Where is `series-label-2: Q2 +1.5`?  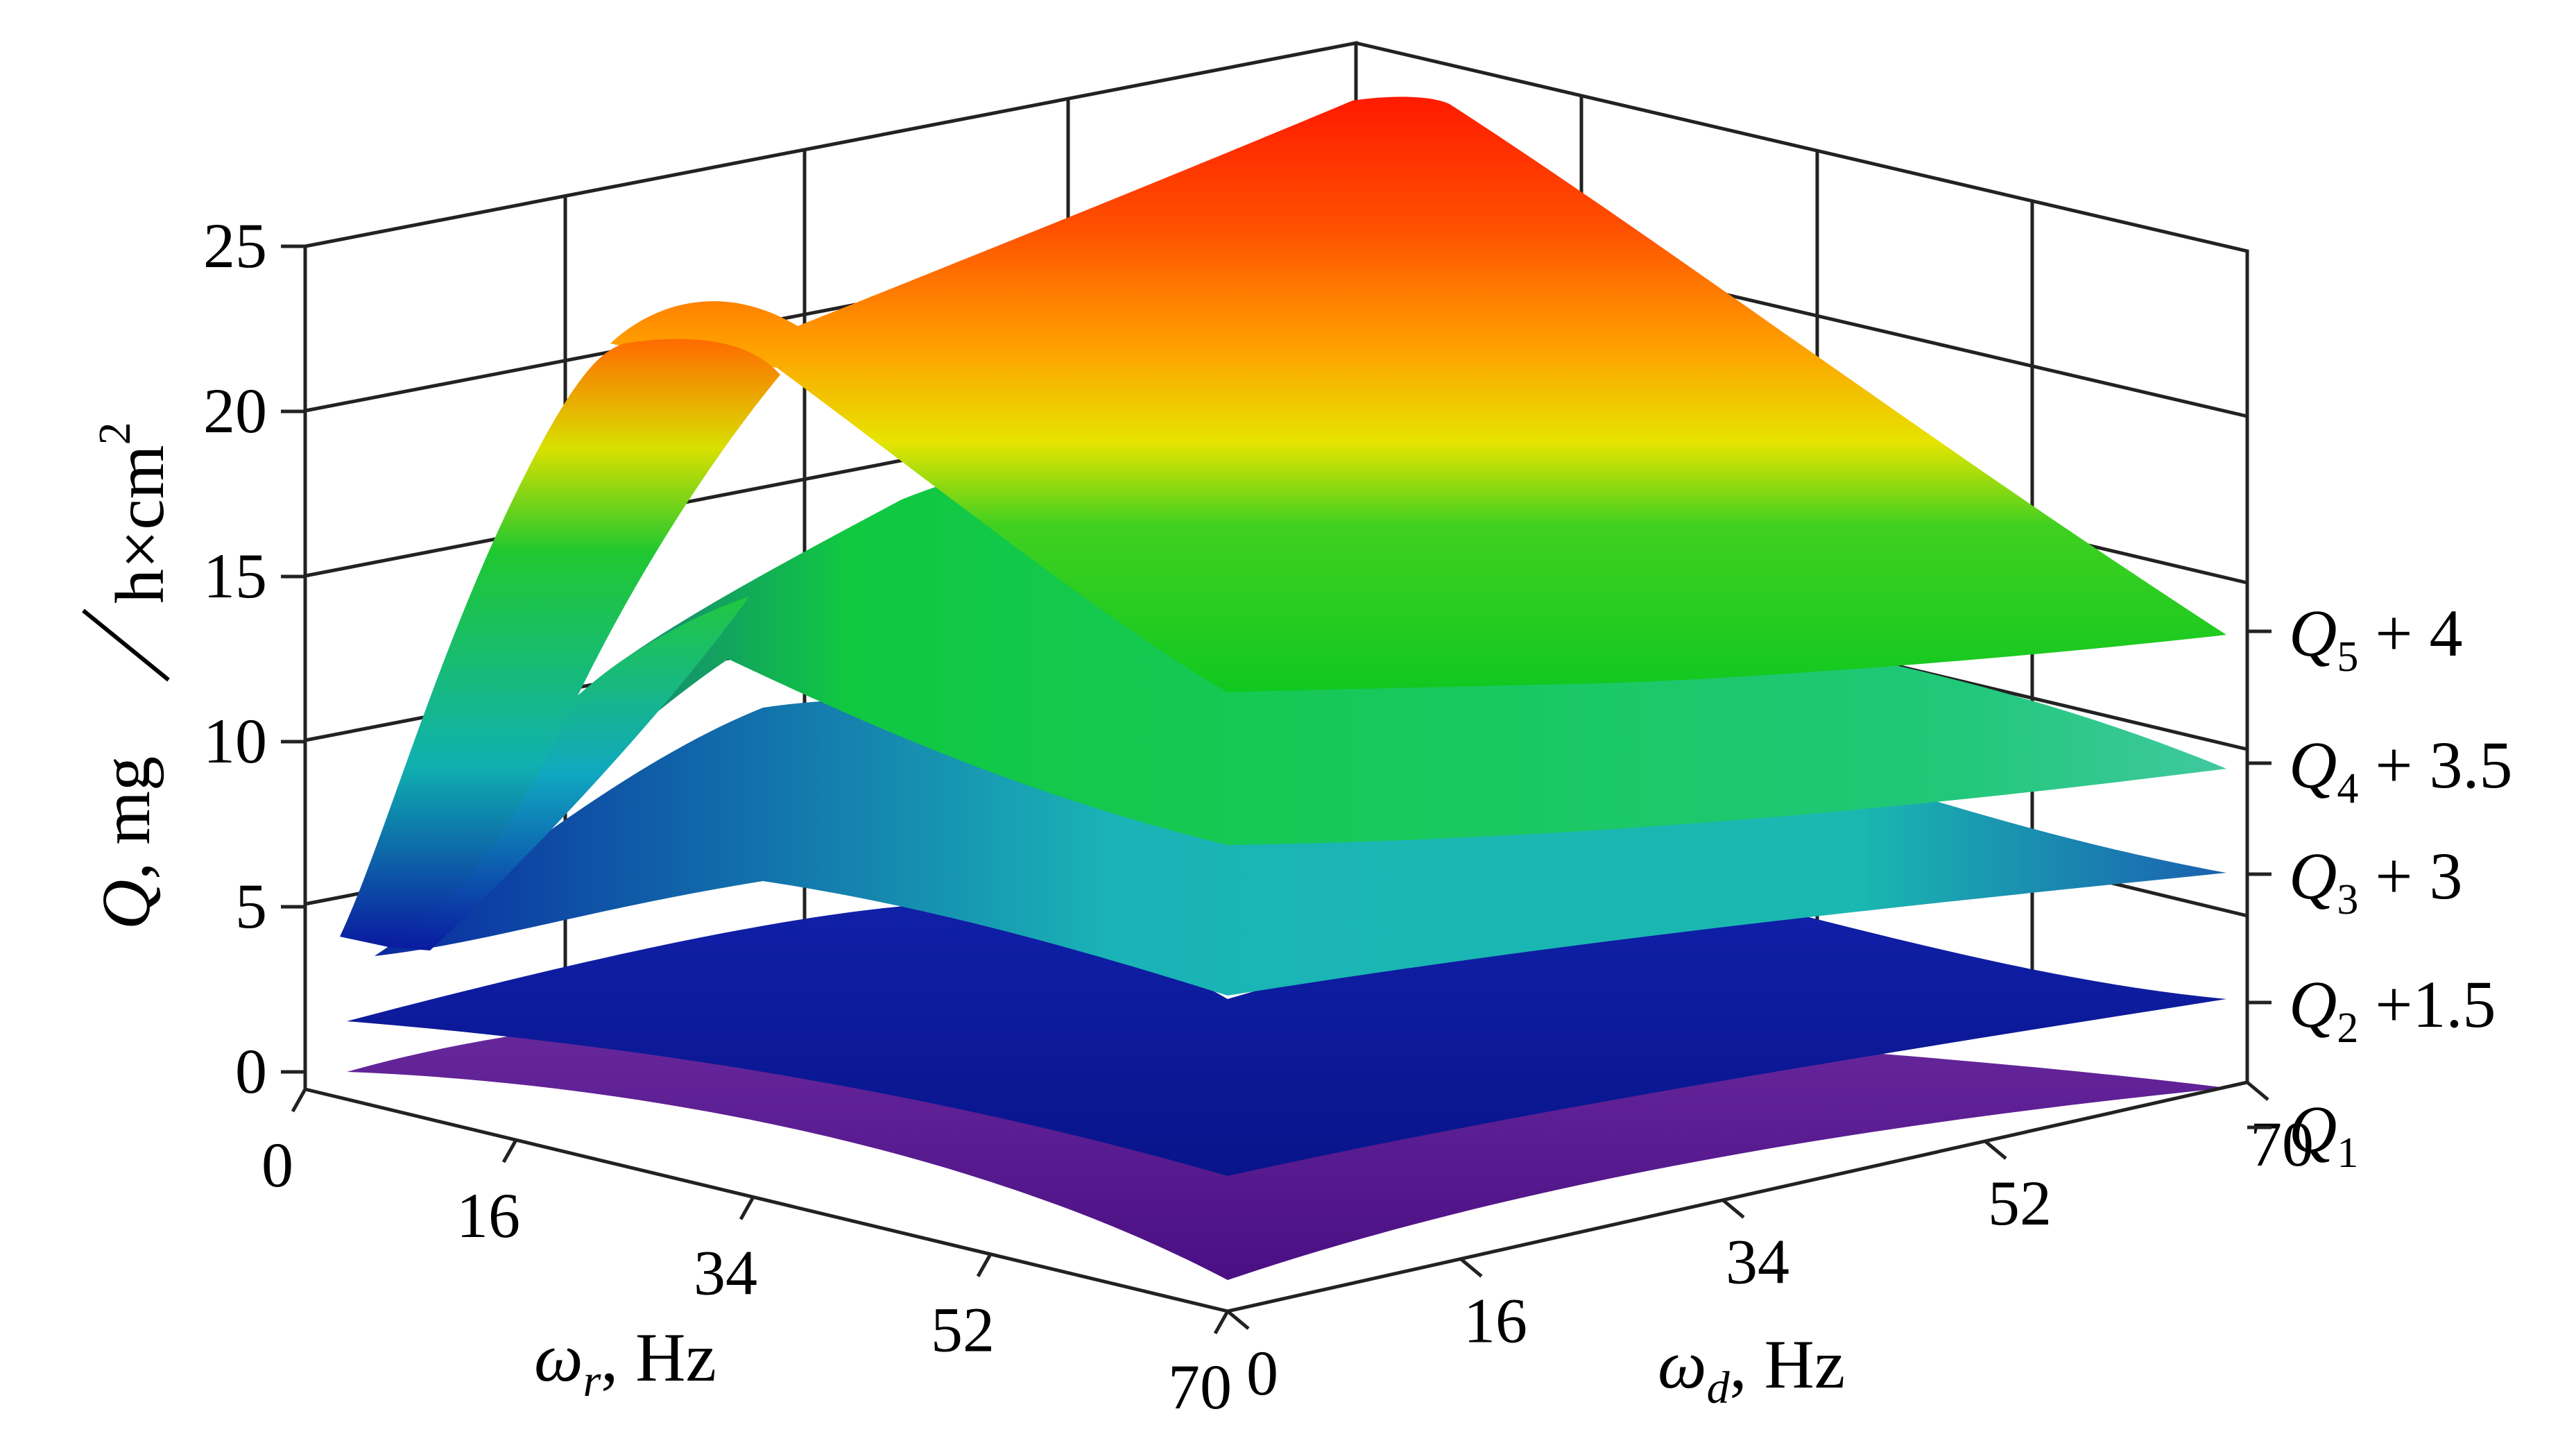 series-label-2: Q2 +1.5 is located at coordinates (2392, 1009).